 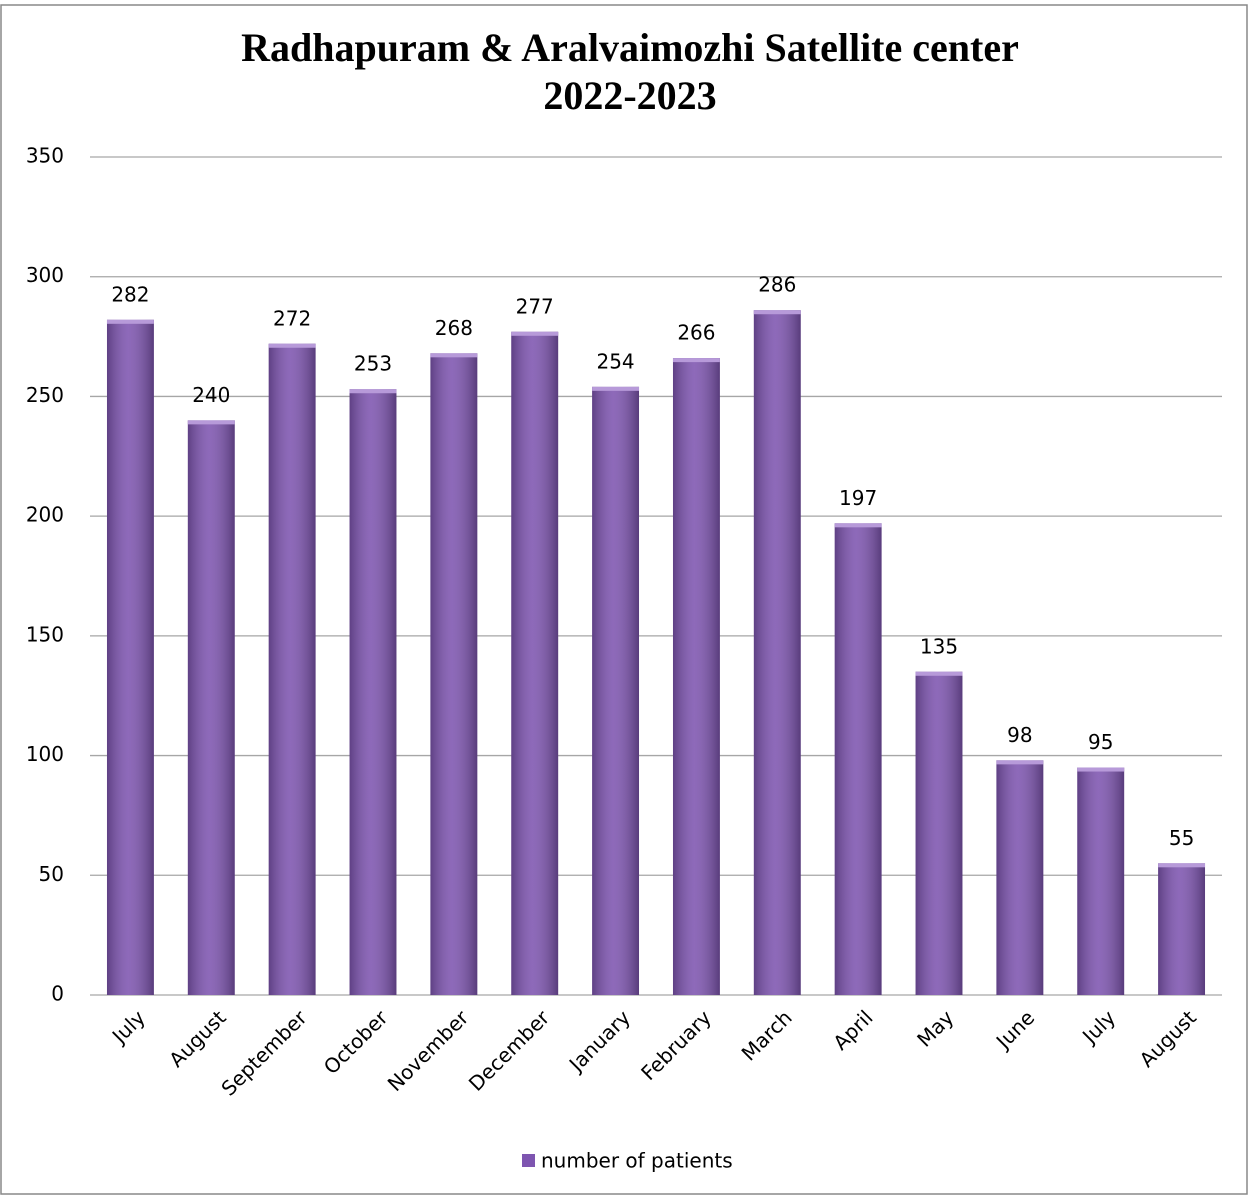 I want to click on data-label: 135, so click(x=939, y=646).